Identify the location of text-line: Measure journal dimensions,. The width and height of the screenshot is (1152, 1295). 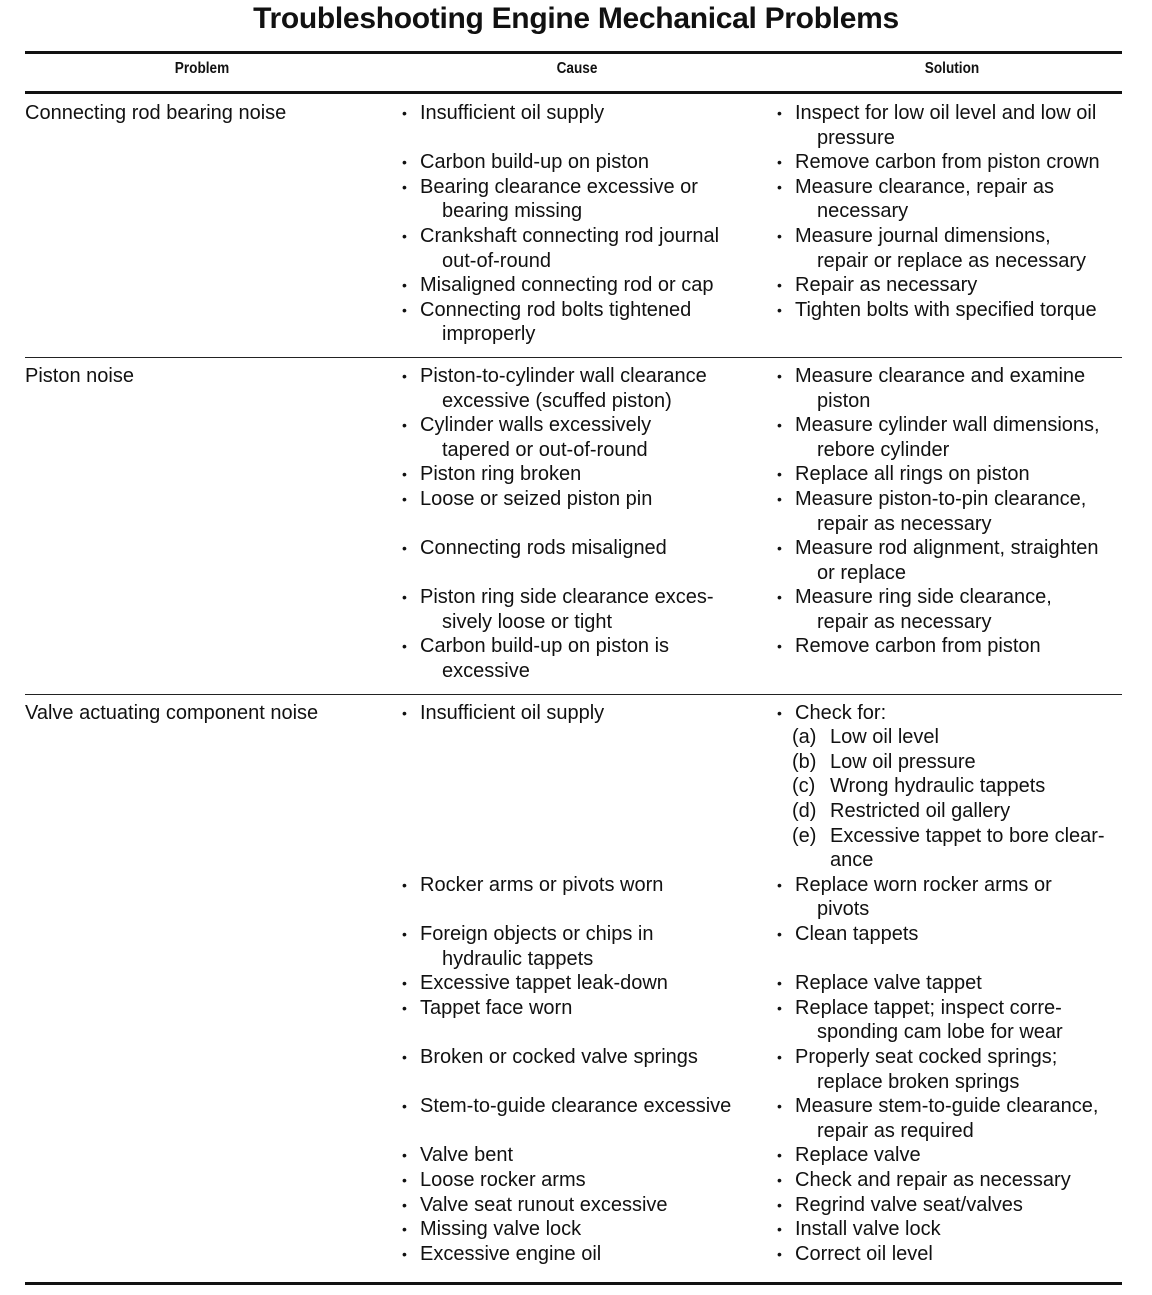
(923, 235).